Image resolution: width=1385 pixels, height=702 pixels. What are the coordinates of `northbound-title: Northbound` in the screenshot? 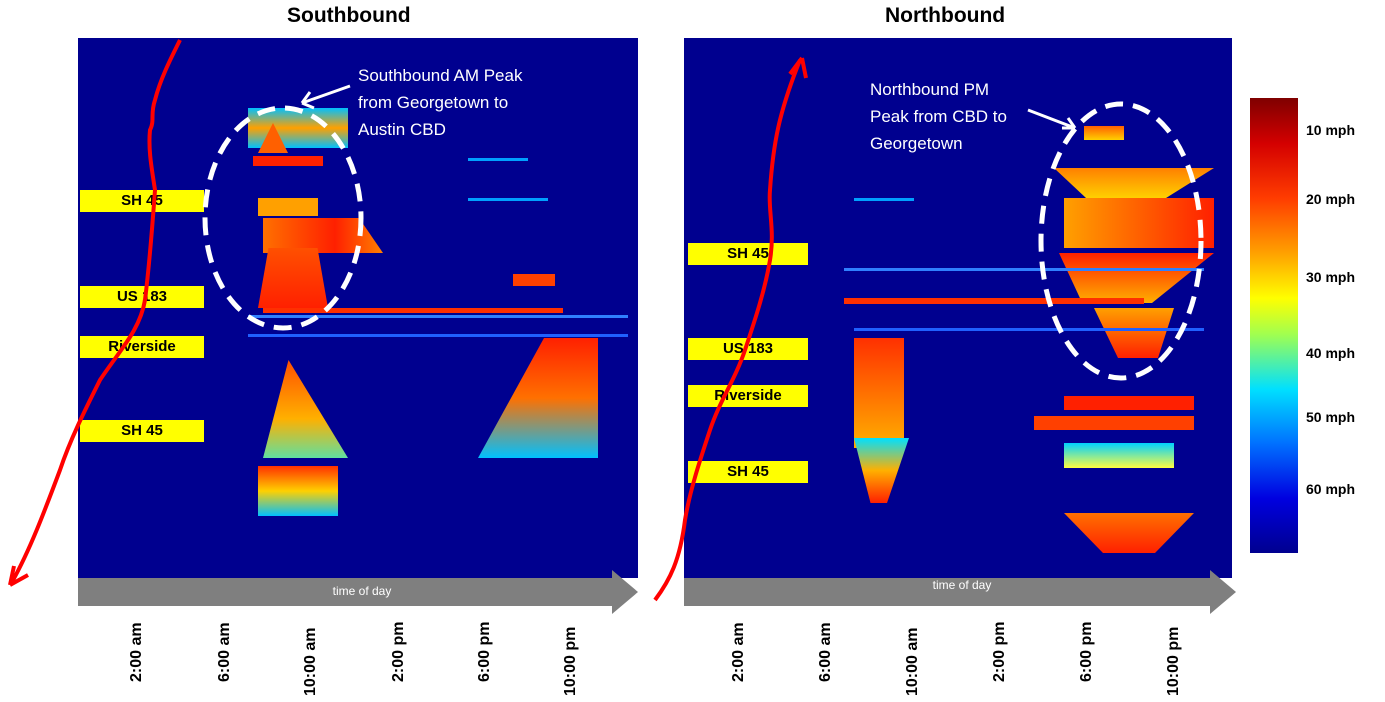 It's located at (945, 15).